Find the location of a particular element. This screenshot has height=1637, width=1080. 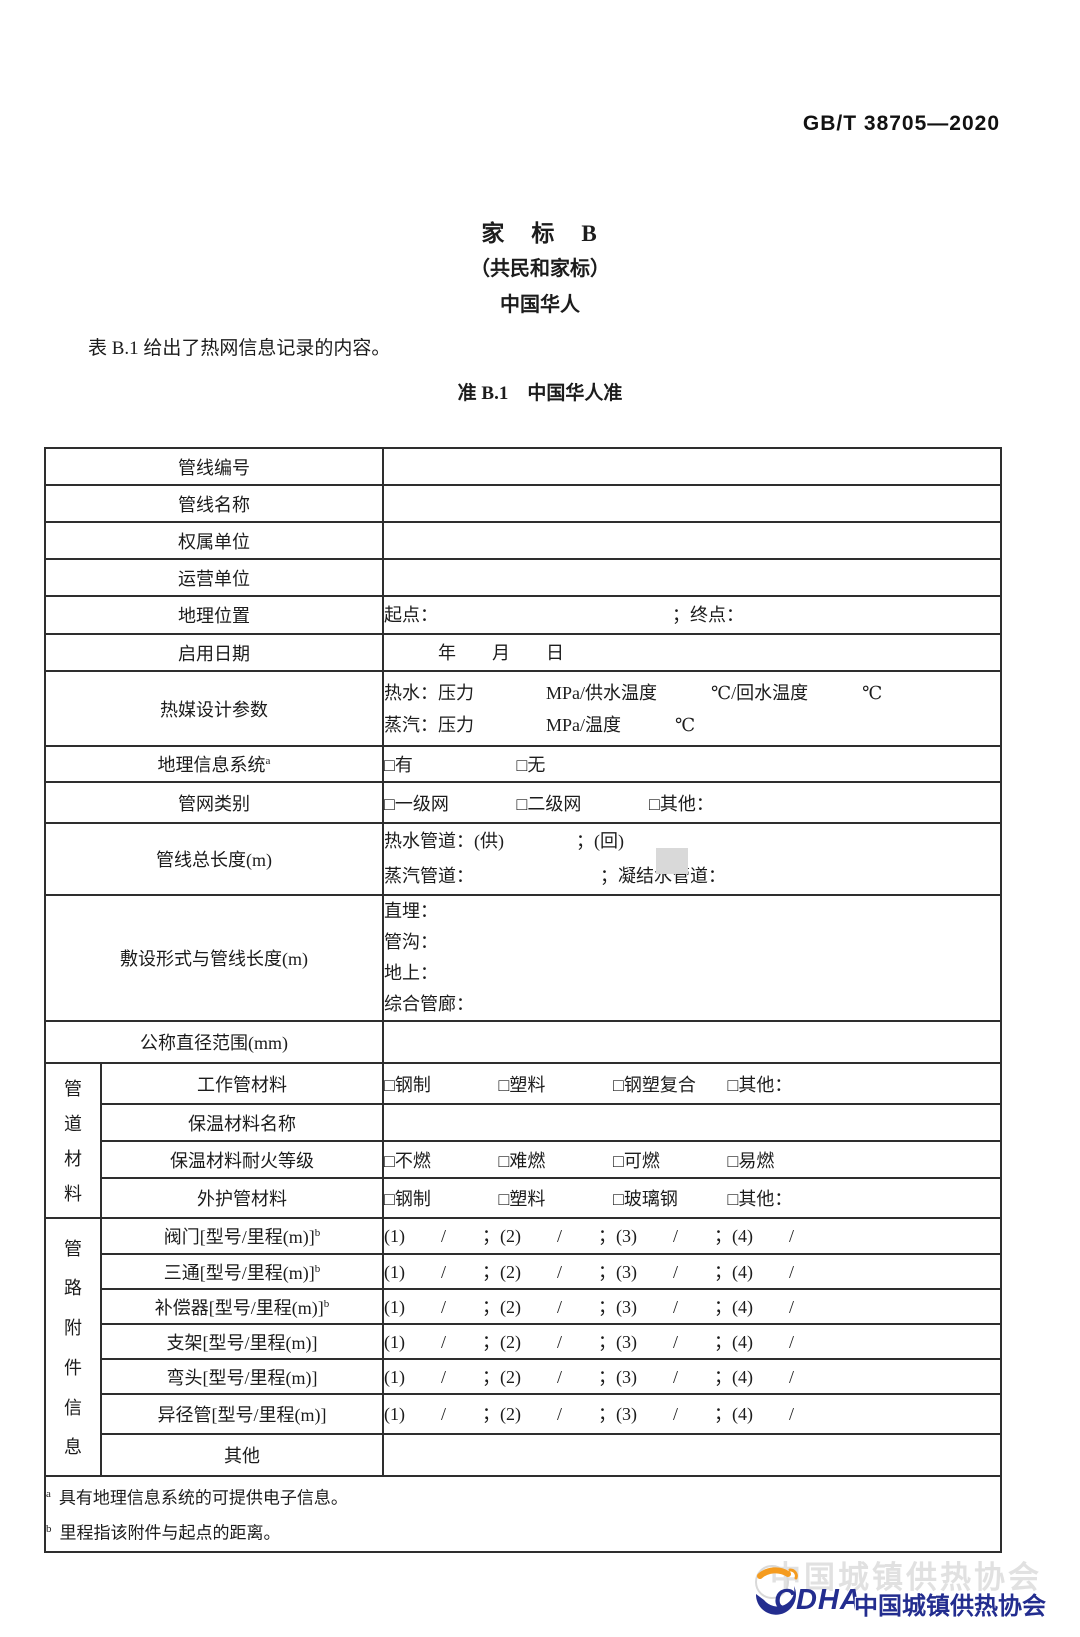

row-label: 保温材料耐火等级 is located at coordinates (242, 1160).